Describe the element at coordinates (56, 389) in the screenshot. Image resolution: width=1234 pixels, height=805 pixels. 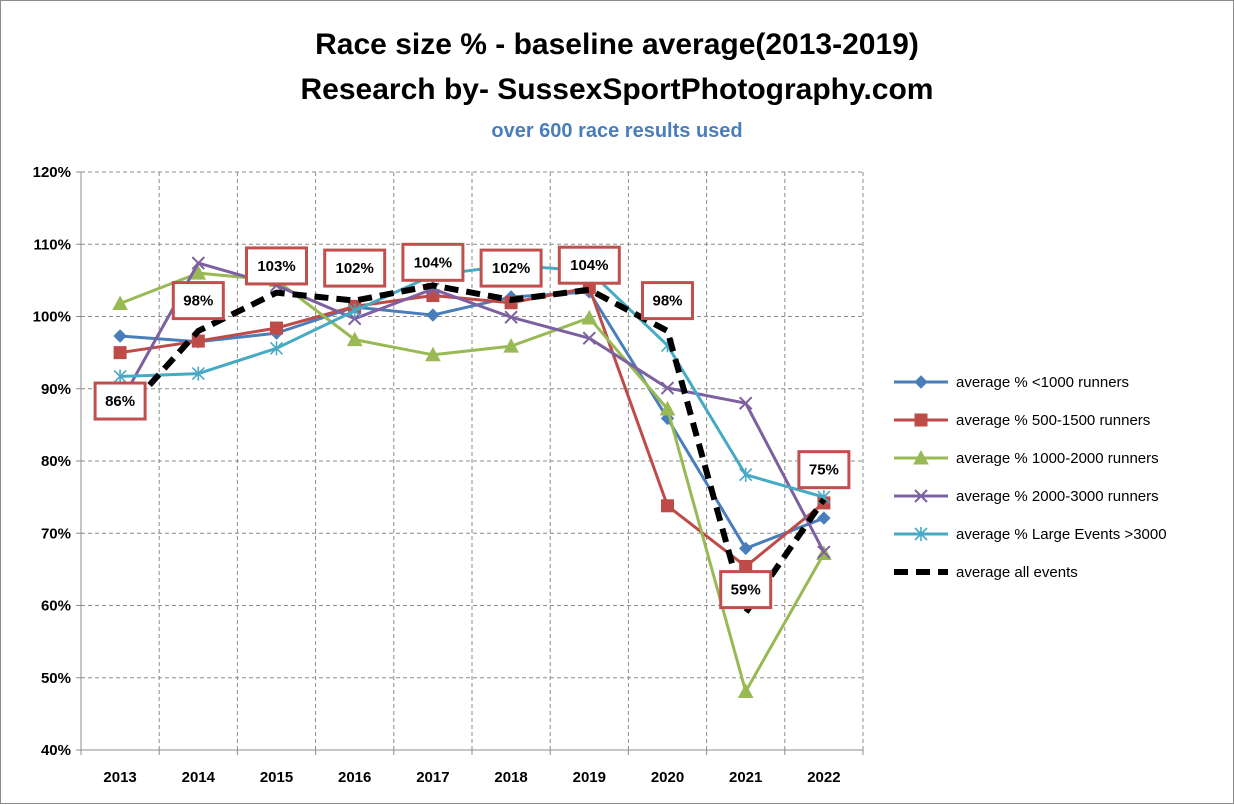
I see `y-tick-label: 90%` at that location.